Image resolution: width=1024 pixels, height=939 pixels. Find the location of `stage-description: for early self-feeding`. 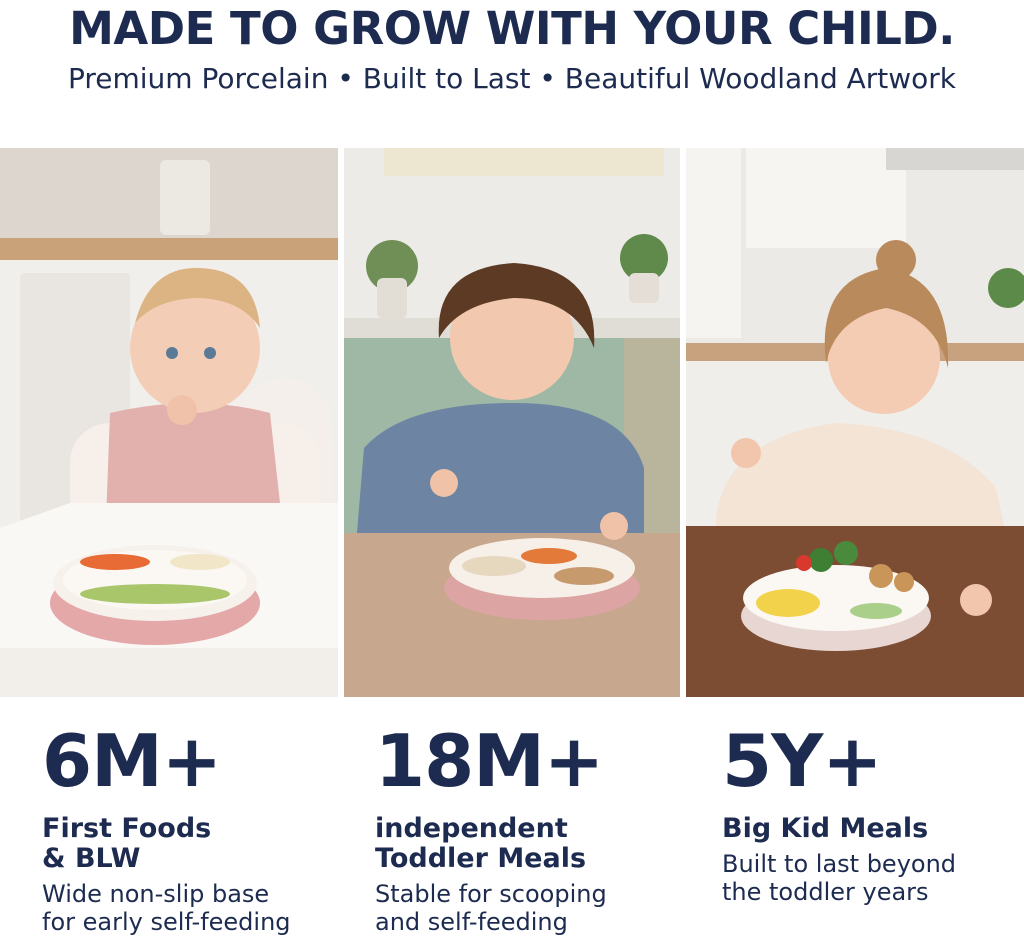

stage-description: for early self-feeding is located at coordinates (166, 922).